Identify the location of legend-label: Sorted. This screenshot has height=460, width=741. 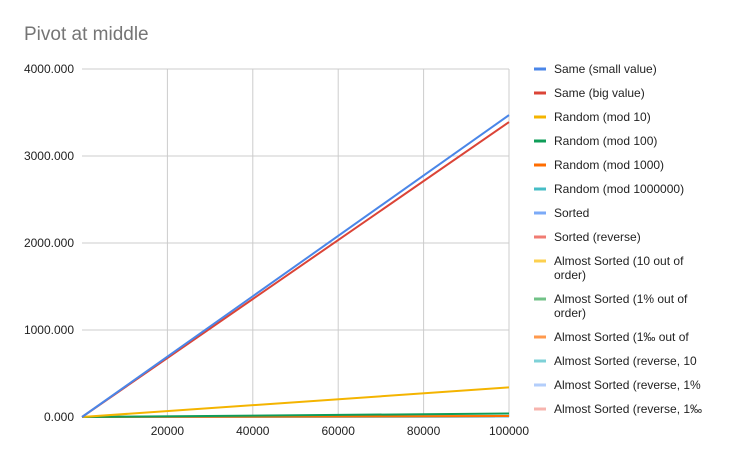
(571, 213).